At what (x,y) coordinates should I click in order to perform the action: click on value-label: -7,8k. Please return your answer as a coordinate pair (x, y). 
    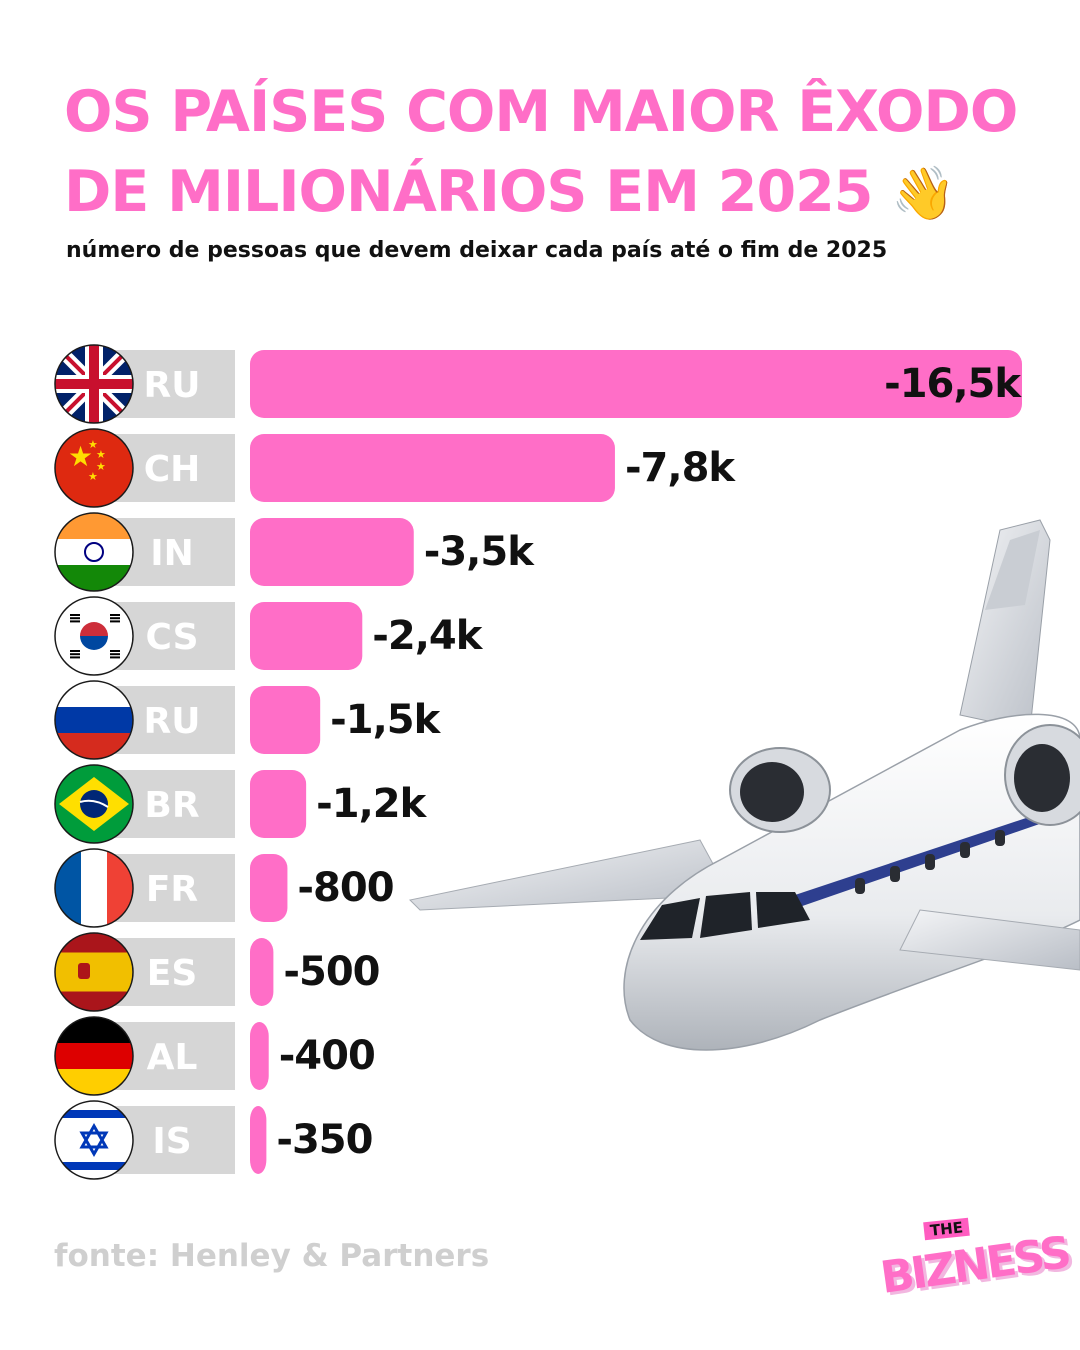
    Looking at the image, I should click on (680, 468).